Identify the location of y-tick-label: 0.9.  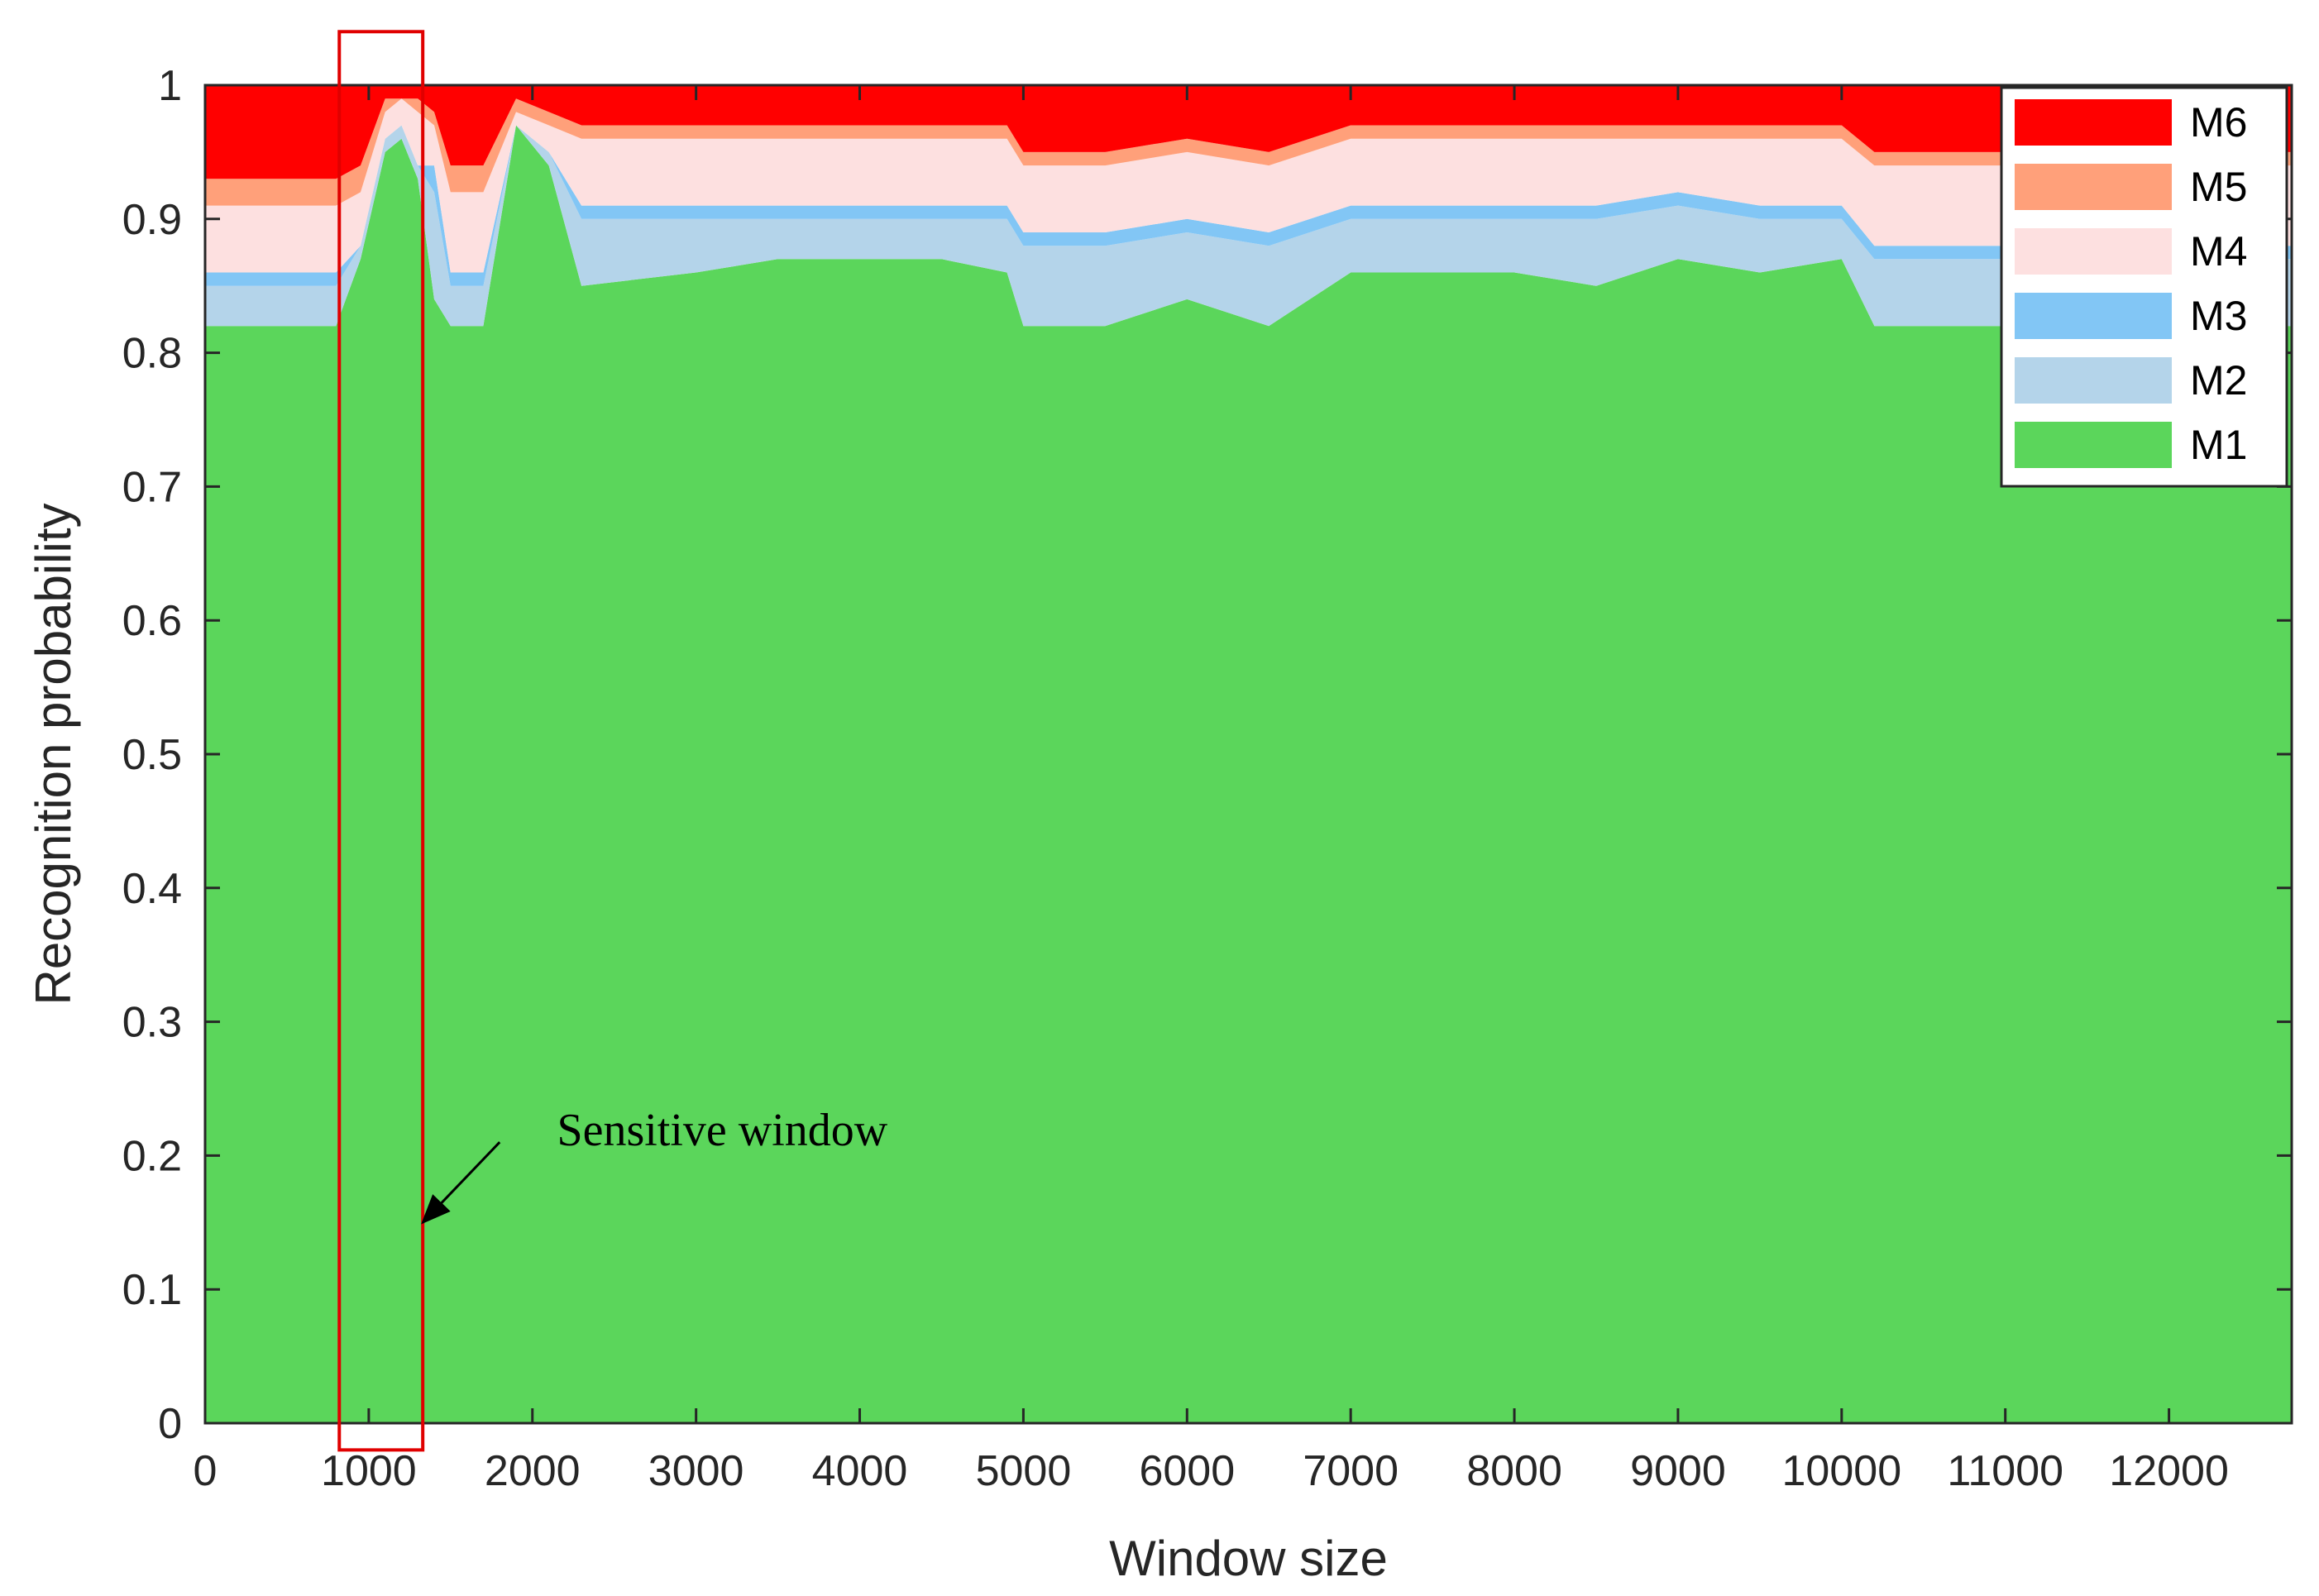
(152, 220).